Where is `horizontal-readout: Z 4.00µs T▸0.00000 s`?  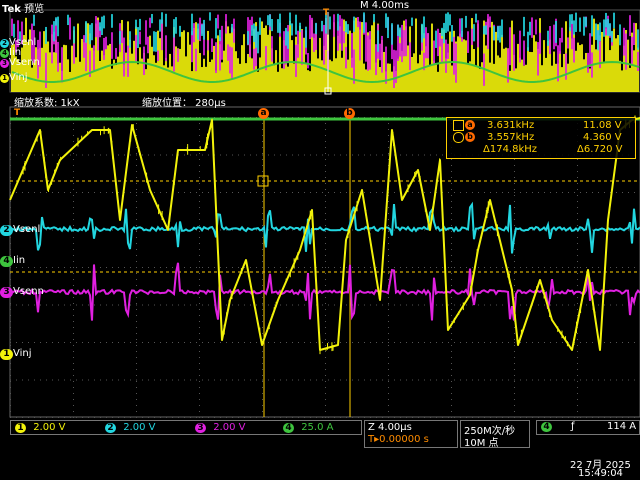
horizontal-readout: Z 4.00µs T▸0.00000 s is located at coordinates (411, 434).